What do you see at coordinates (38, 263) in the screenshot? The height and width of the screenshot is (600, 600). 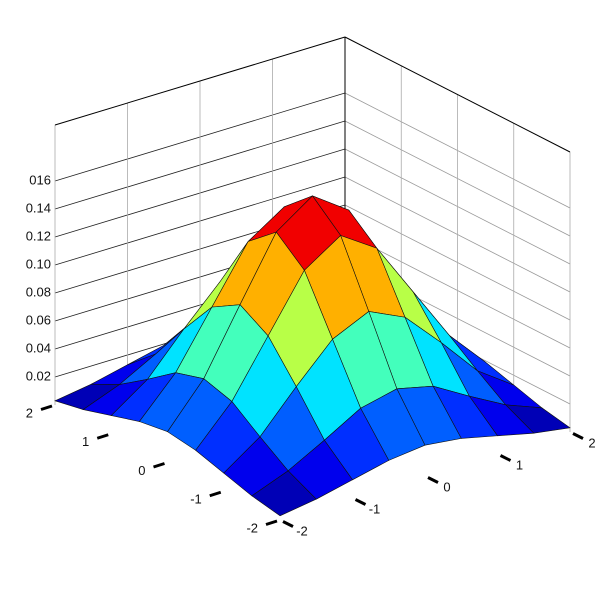 I see `z-tick-label: 0.10` at bounding box center [38, 263].